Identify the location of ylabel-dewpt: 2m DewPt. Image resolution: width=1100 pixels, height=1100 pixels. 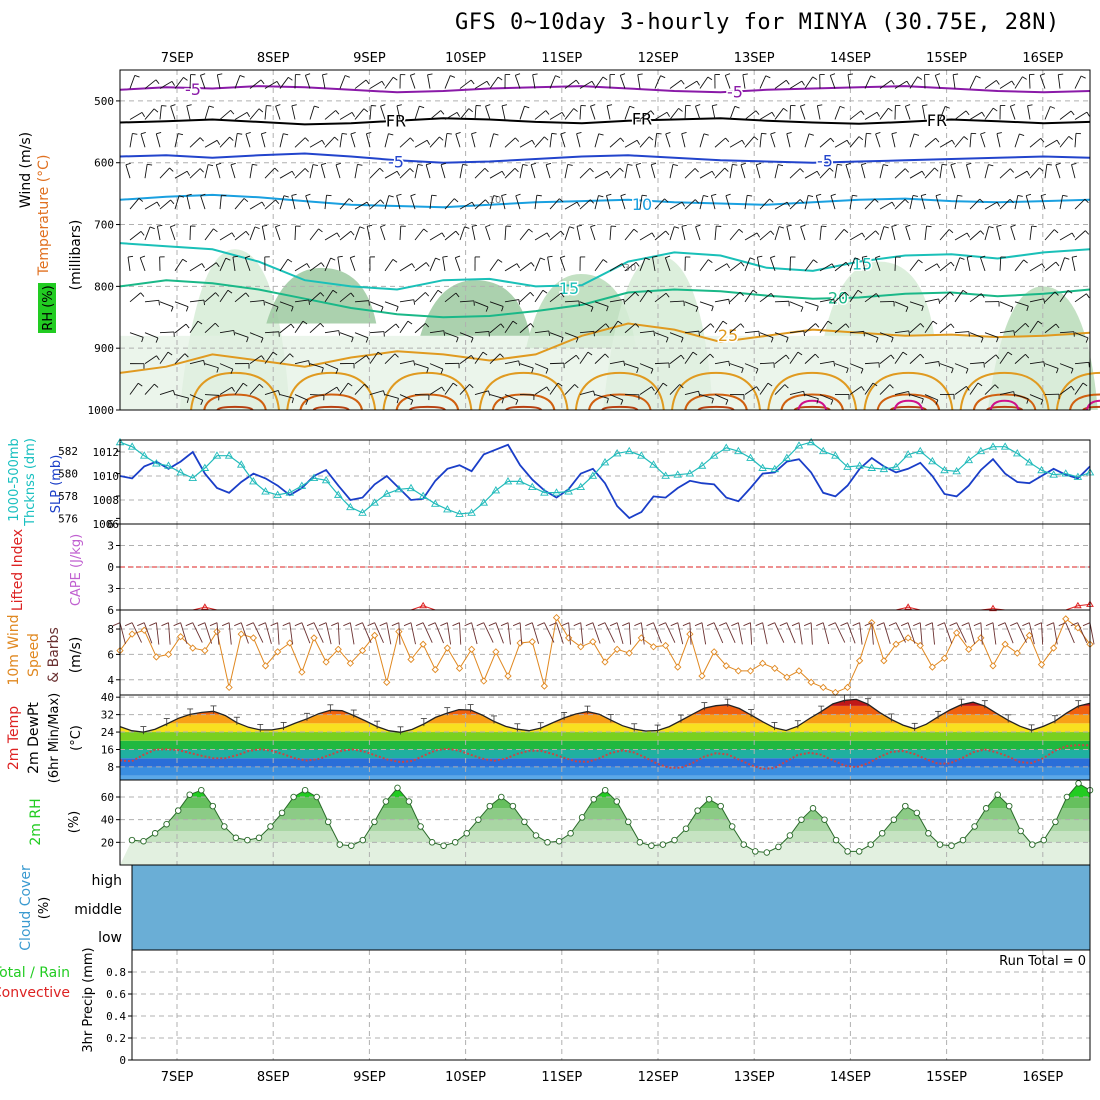
(34, 738).